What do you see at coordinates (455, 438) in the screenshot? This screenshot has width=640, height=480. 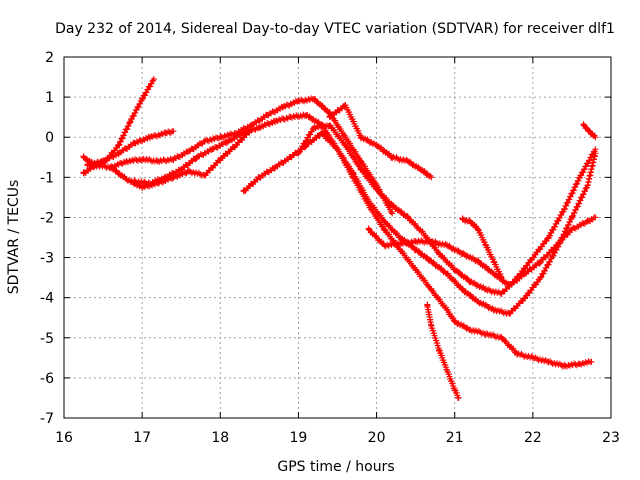 I see `x-tick-label: 21` at bounding box center [455, 438].